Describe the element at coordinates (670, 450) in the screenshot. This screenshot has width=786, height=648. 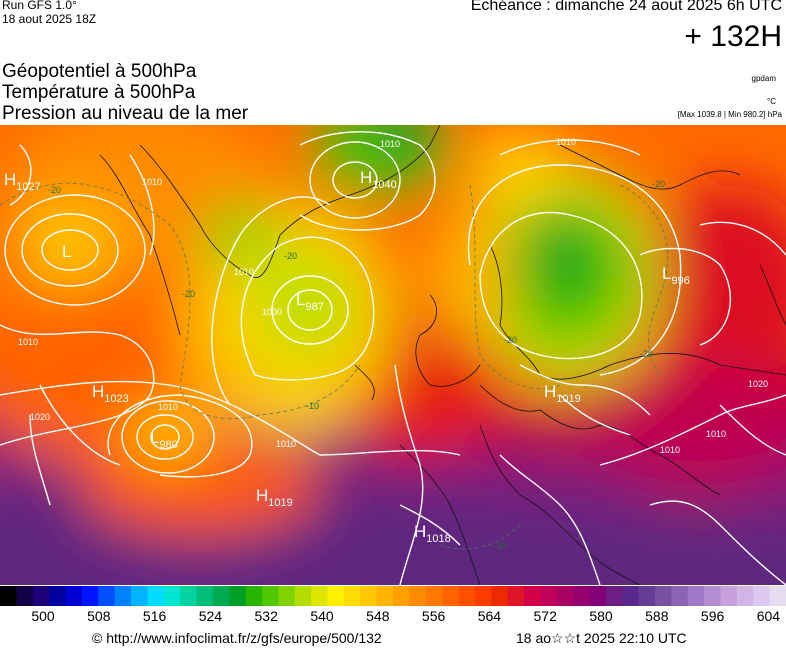
I see `isobar-label-8: 1010` at that location.